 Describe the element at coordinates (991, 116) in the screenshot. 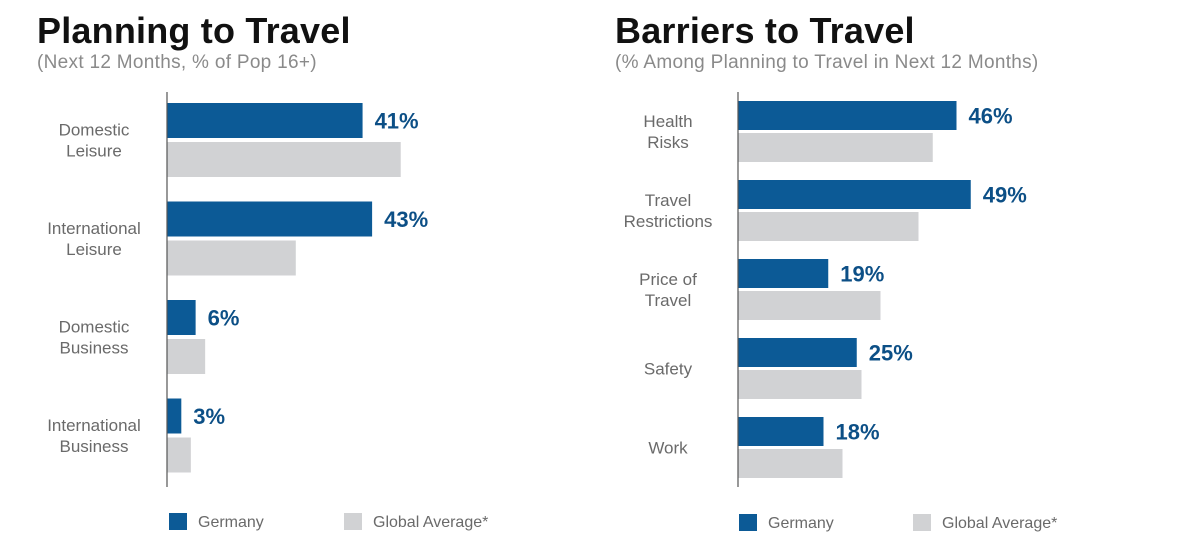

I see `value-label: 46%` at that location.